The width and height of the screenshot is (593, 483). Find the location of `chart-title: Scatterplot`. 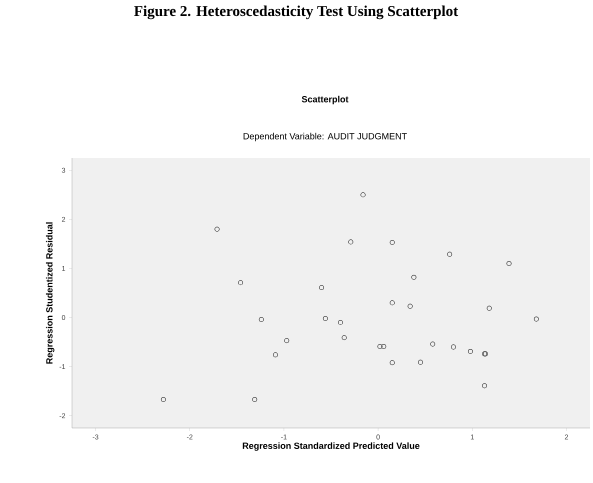

chart-title: Scatterplot is located at coordinates (325, 100).